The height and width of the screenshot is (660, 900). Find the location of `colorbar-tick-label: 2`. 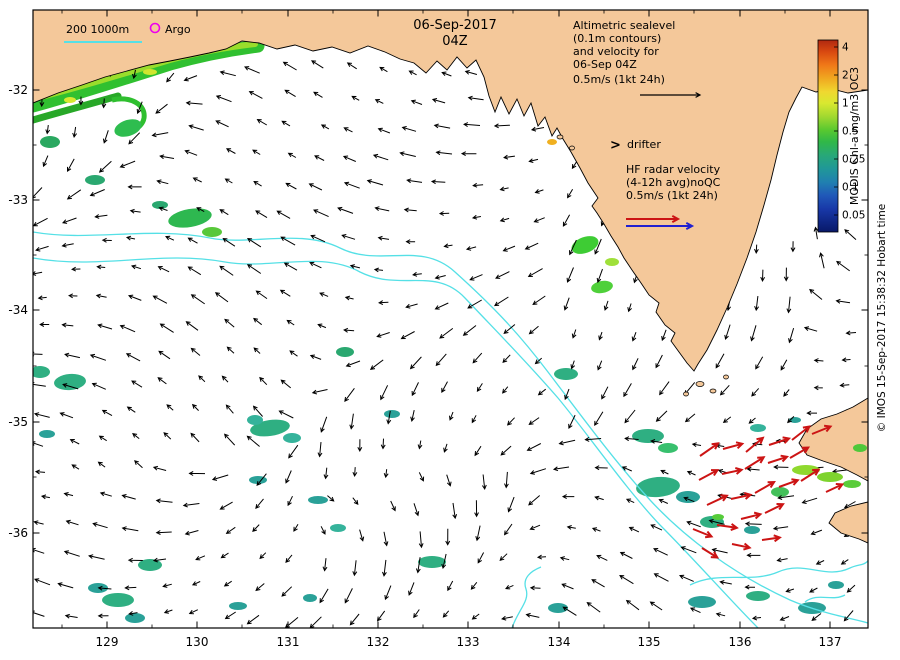

colorbar-tick-label: 2 is located at coordinates (845, 76).